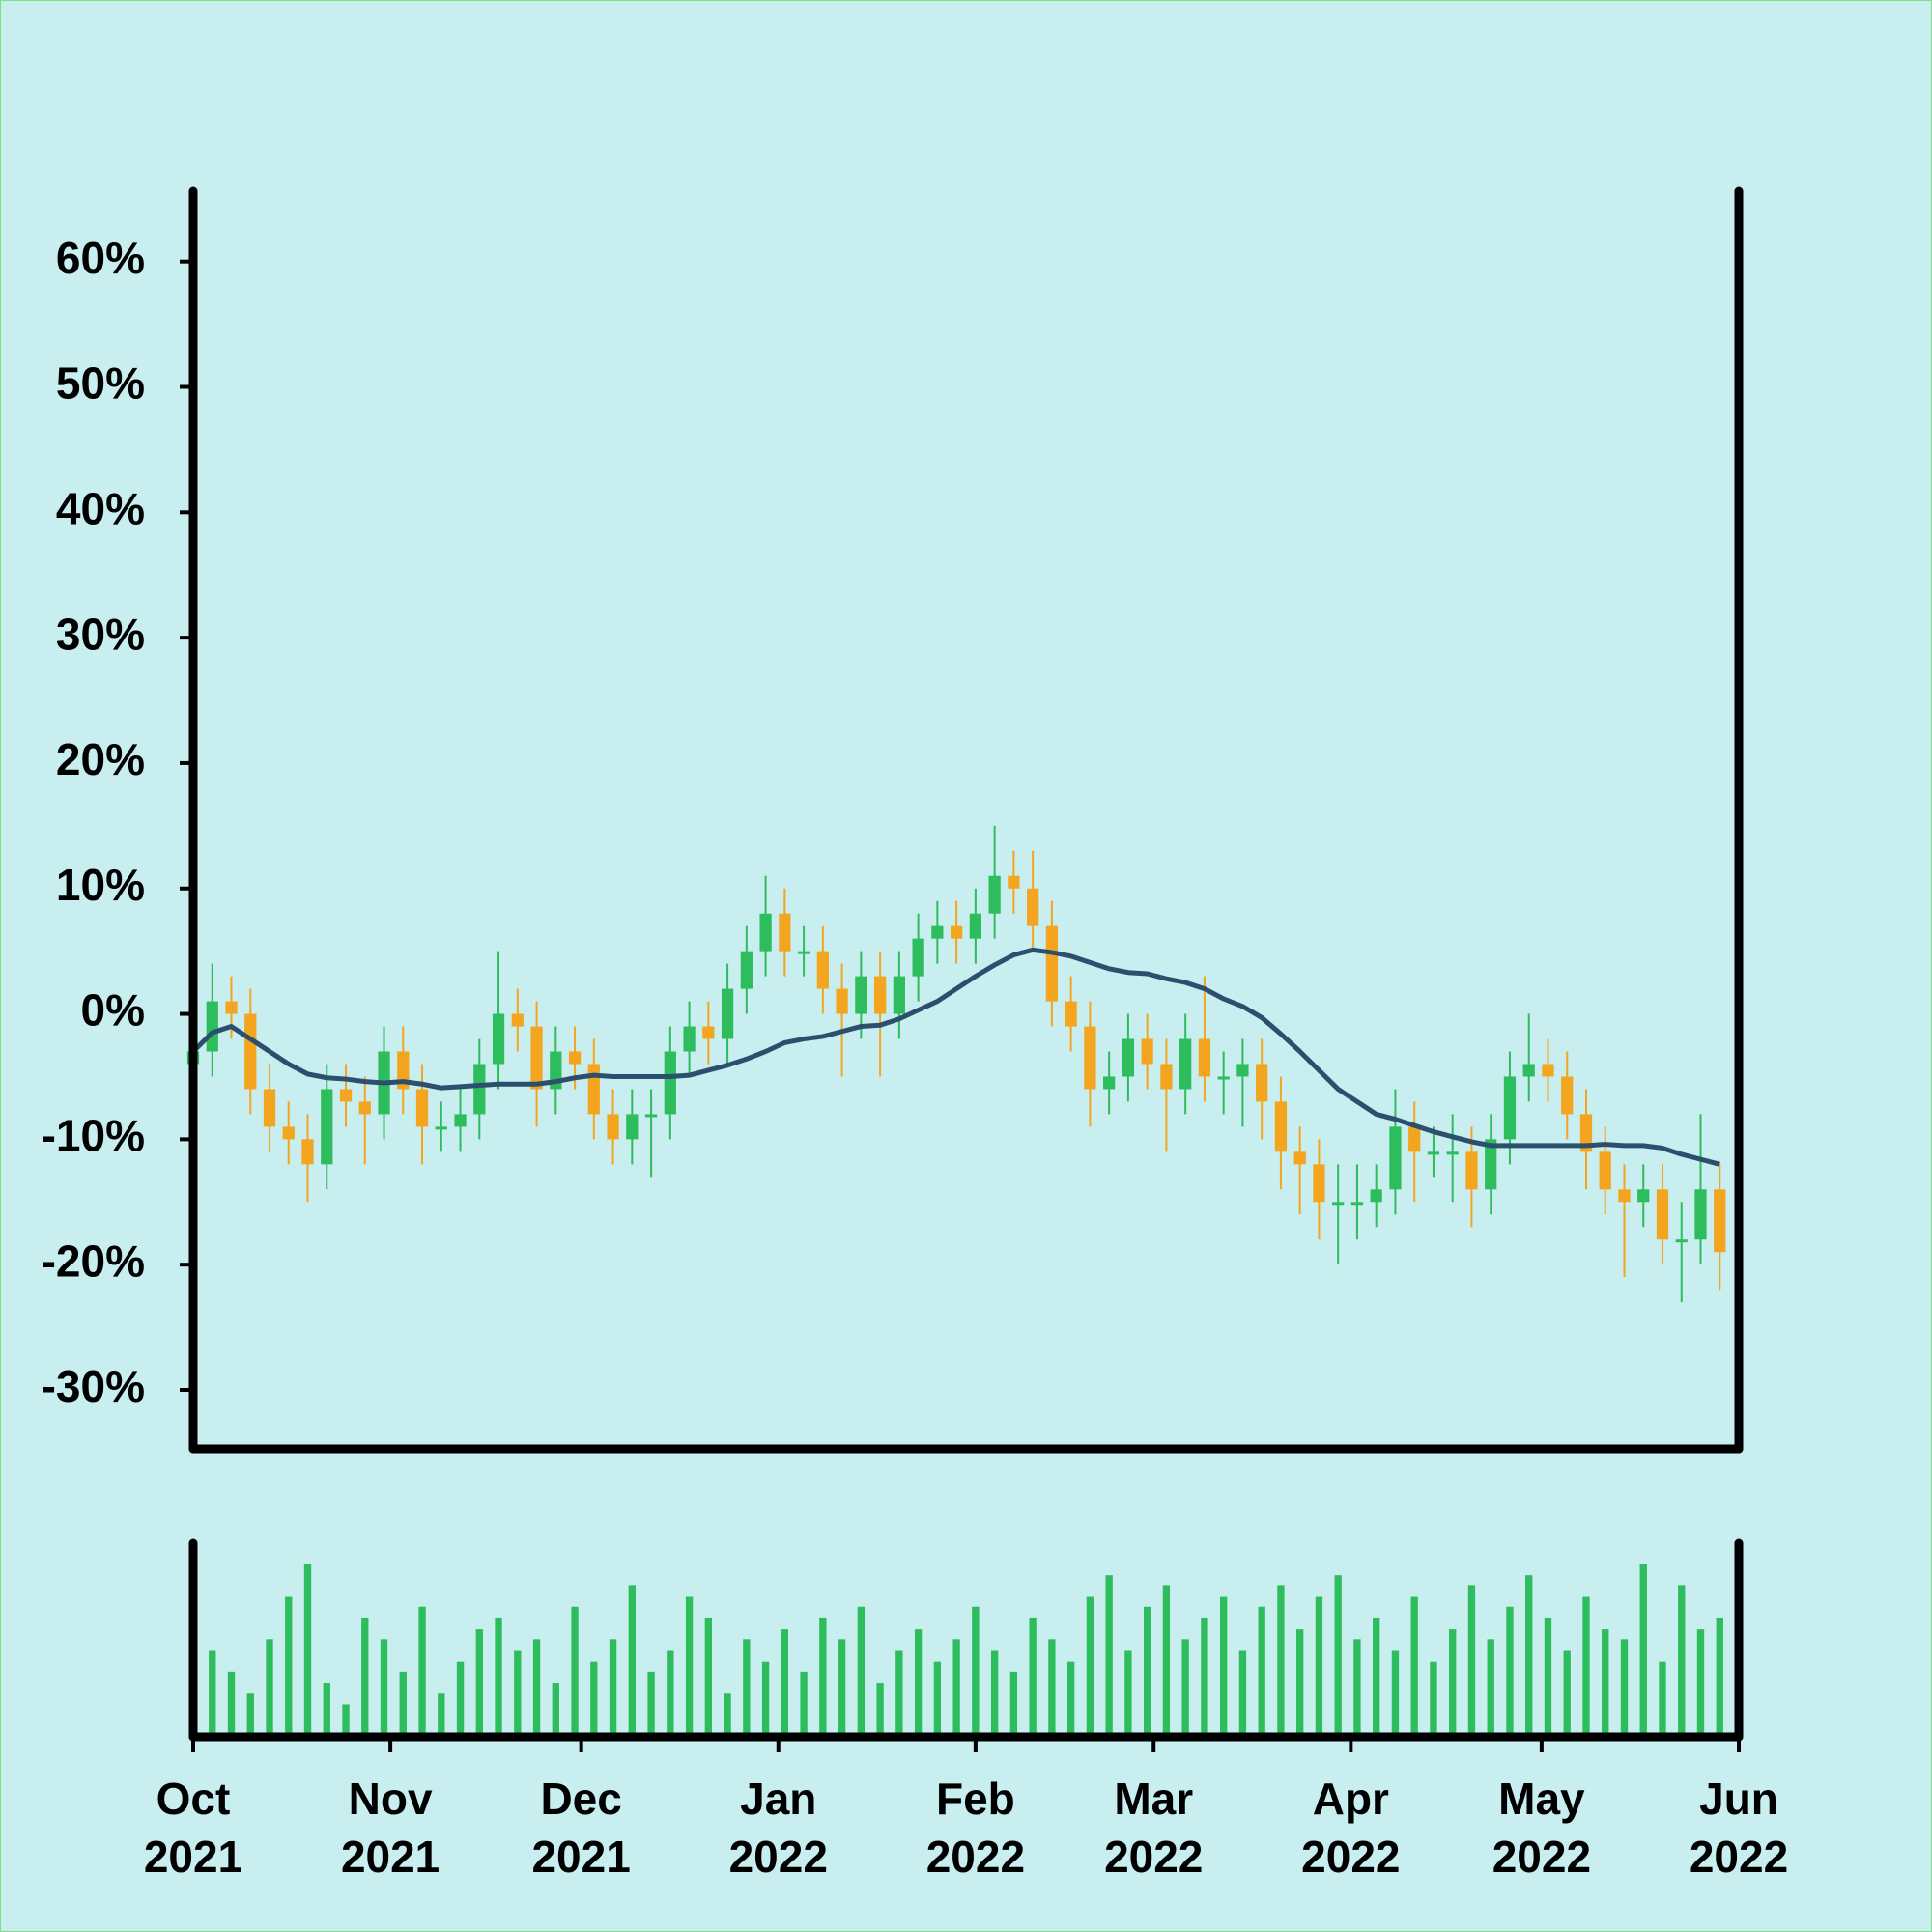  I want to click on y-tick-label: 50%, so click(100, 383).